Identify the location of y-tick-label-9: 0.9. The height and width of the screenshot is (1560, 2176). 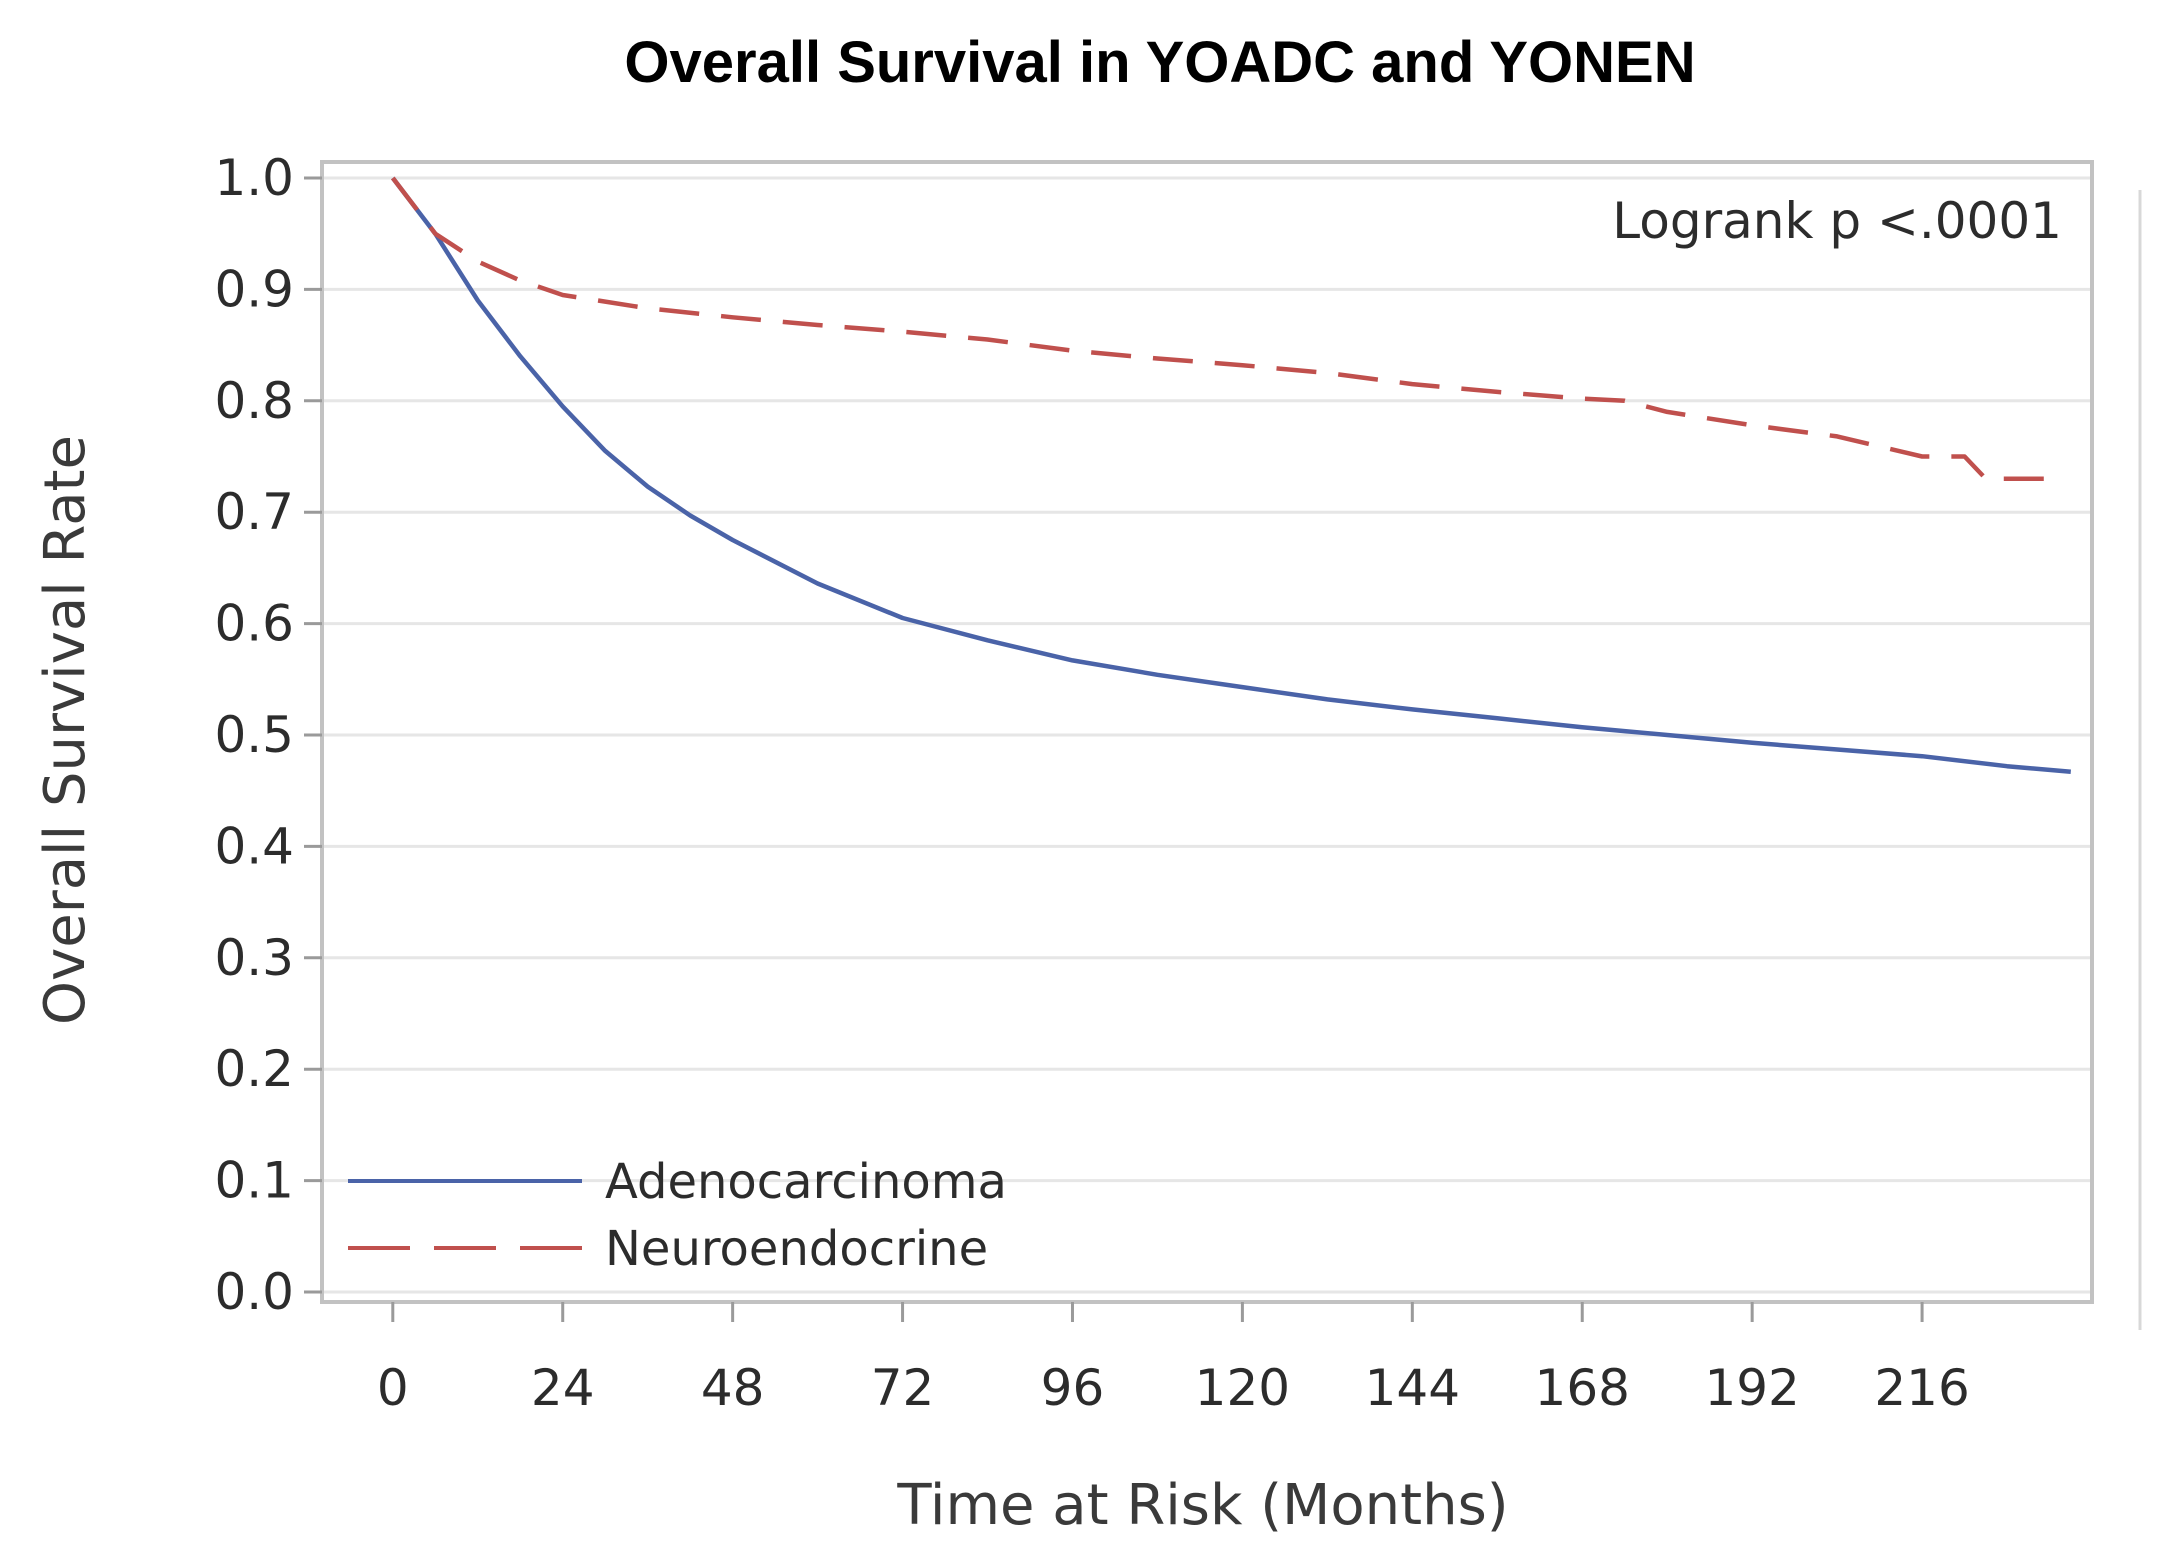
(254, 289).